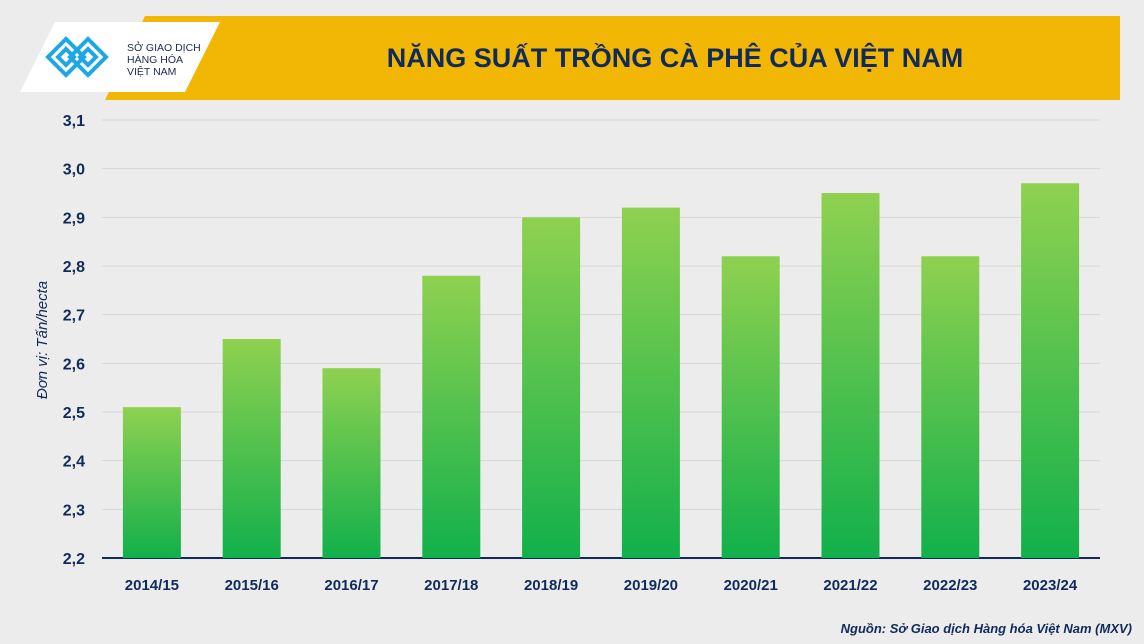 This screenshot has width=1144, height=644. I want to click on y-tick-label: 2,6, so click(74, 364).